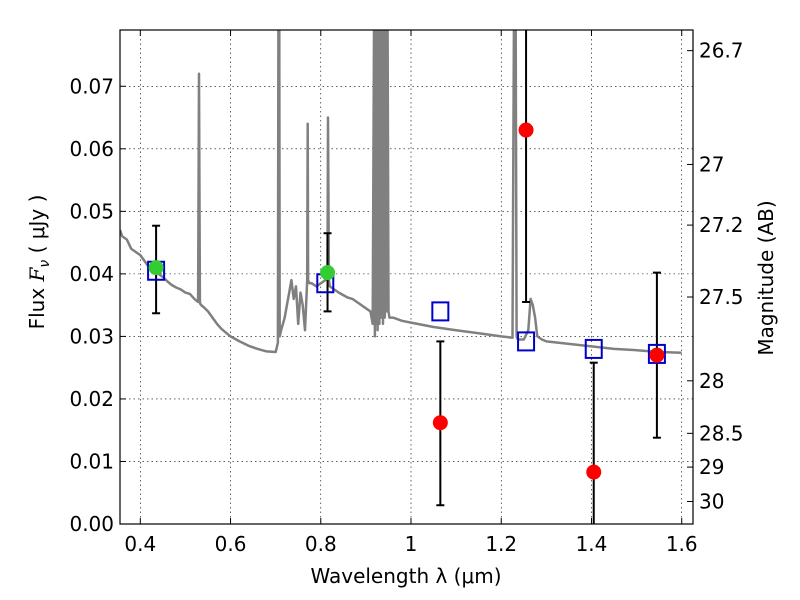  I want to click on x-tick-label: 1, so click(411, 544).